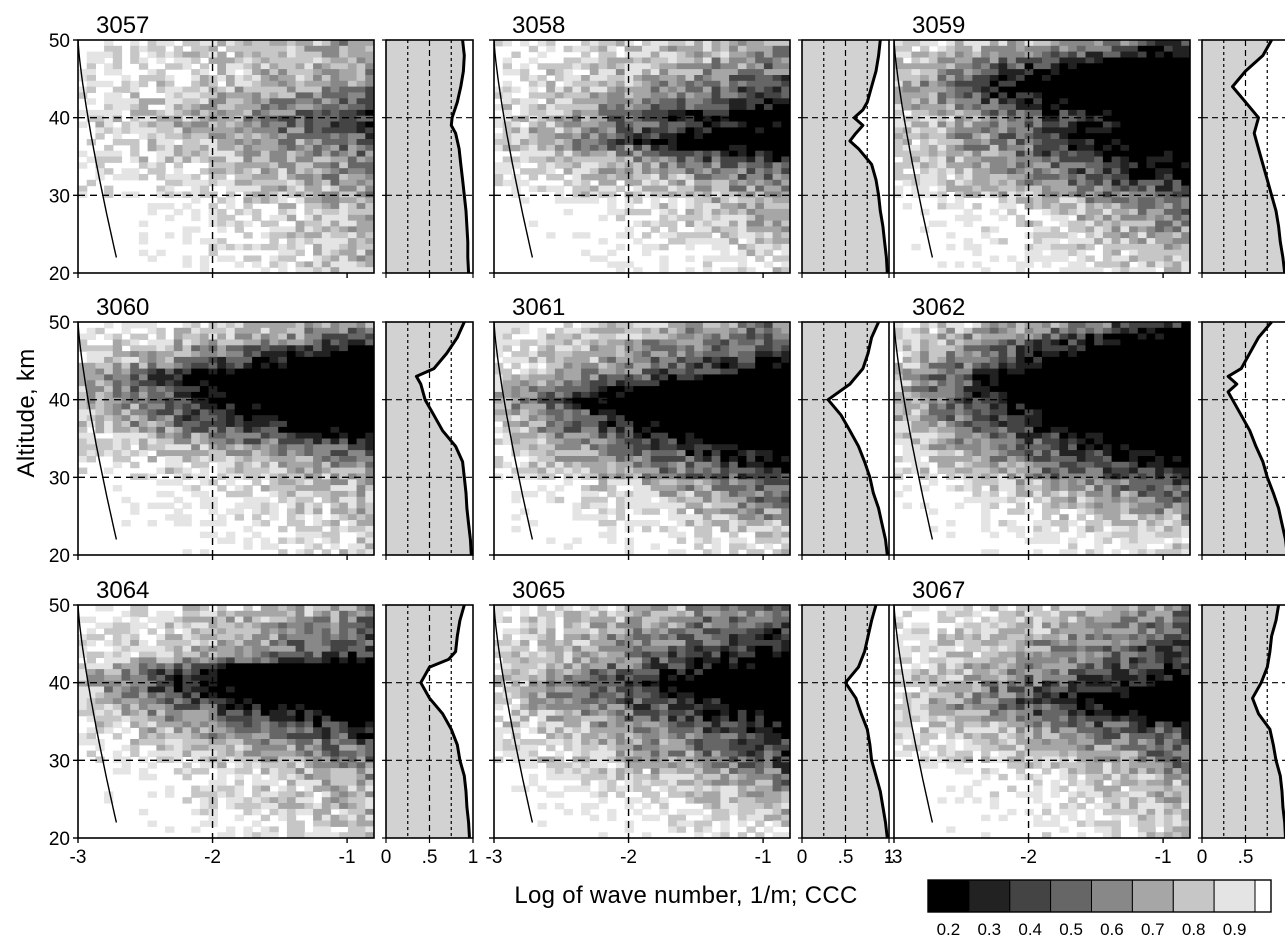 The height and width of the screenshot is (943, 1285). I want to click on panel-title: 3059, so click(938, 25).